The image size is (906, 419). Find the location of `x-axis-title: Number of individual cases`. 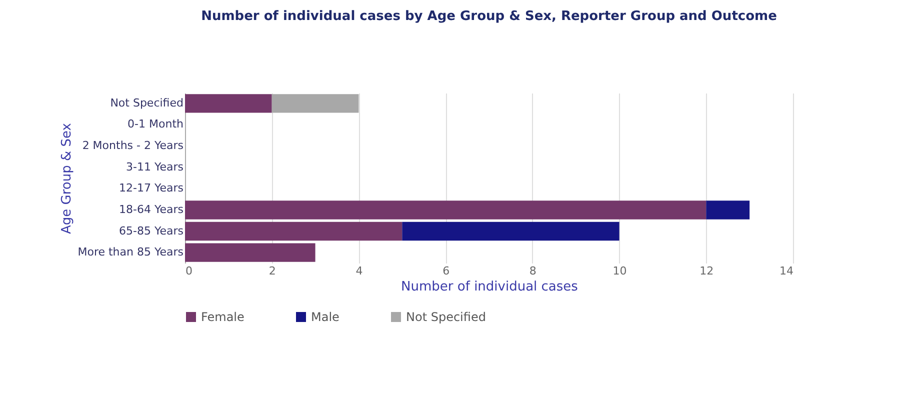

x-axis-title: Number of individual cases is located at coordinates (489, 287).